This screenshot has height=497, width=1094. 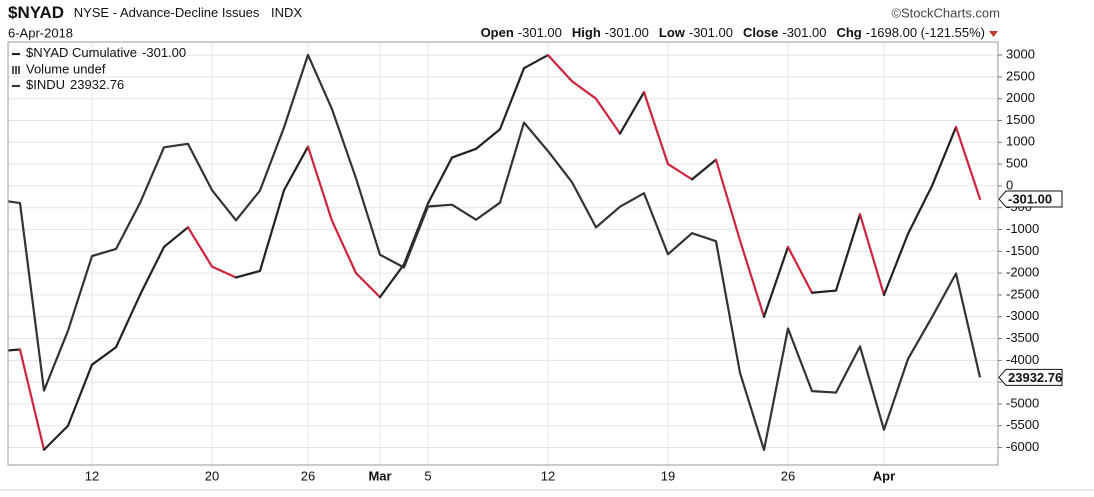 I want to click on y-tick-label: -5500, so click(x=1022, y=424).